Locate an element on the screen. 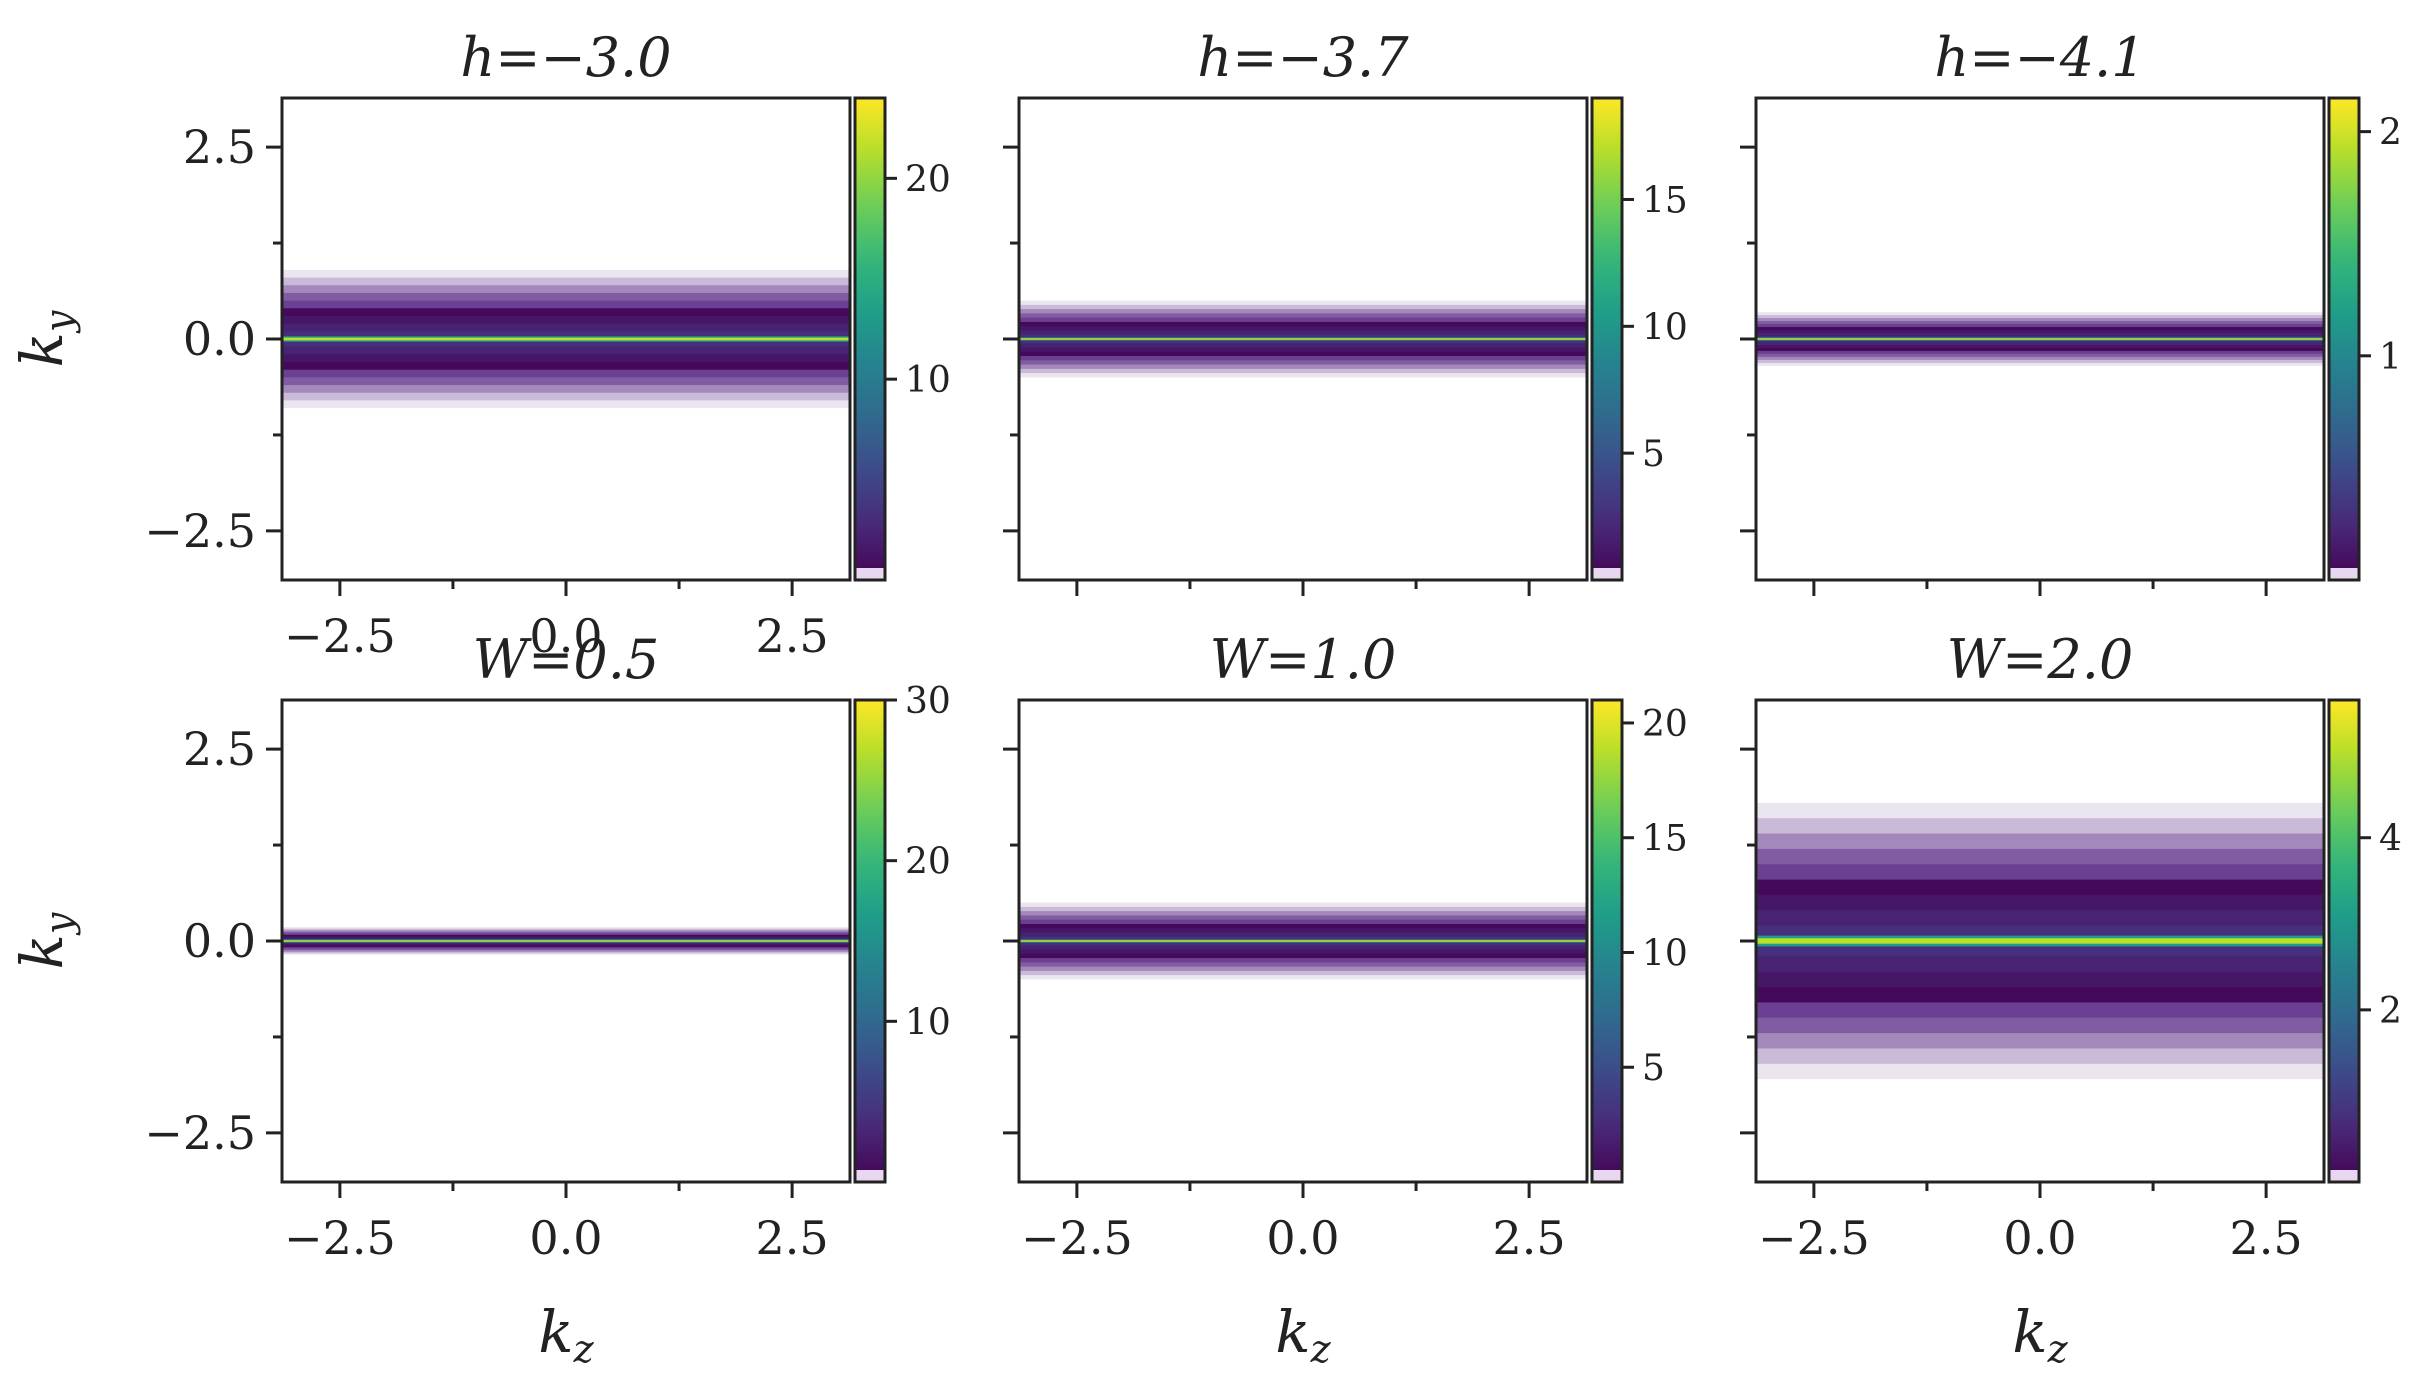 Image resolution: width=2434 pixels, height=1384 pixels. panel-title: h=−3.0 is located at coordinates (565, 57).